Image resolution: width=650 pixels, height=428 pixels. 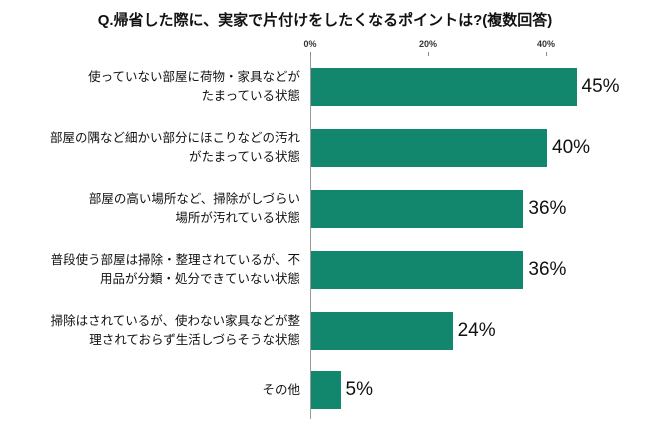 What do you see at coordinates (476, 330) in the screenshot?
I see `value-label: 24%` at bounding box center [476, 330].